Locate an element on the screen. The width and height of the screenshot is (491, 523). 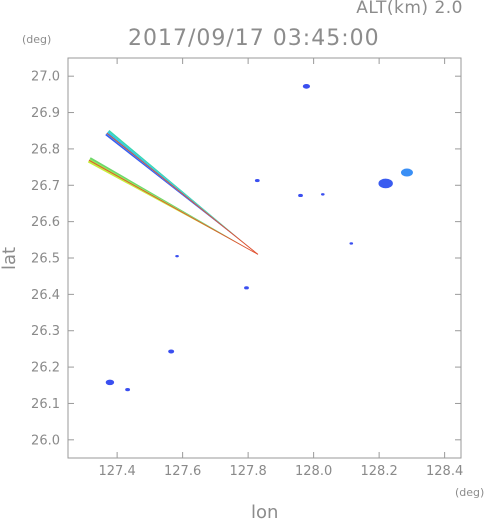
x-tick-label: 127.6 is located at coordinates (182, 471).